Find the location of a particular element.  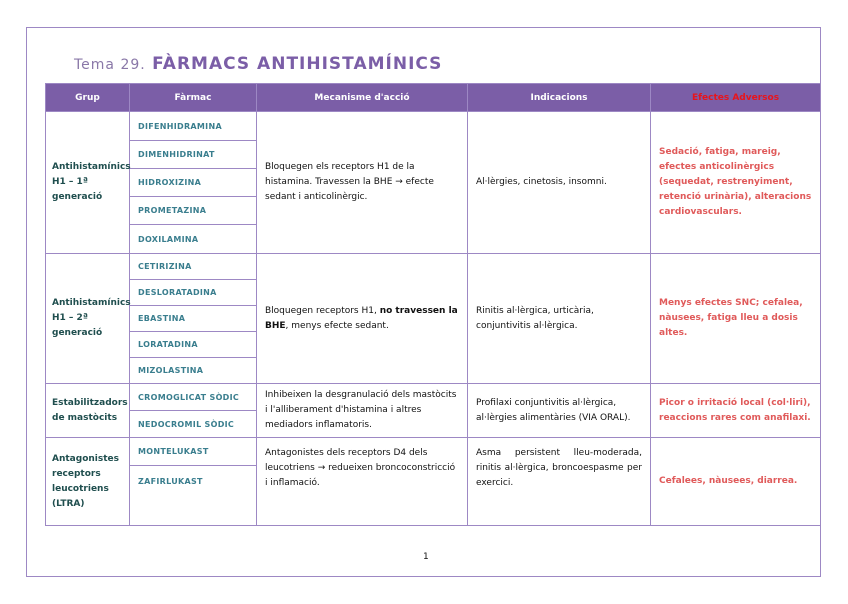

drug-cell: MIZOLASTINA is located at coordinates (193, 370).